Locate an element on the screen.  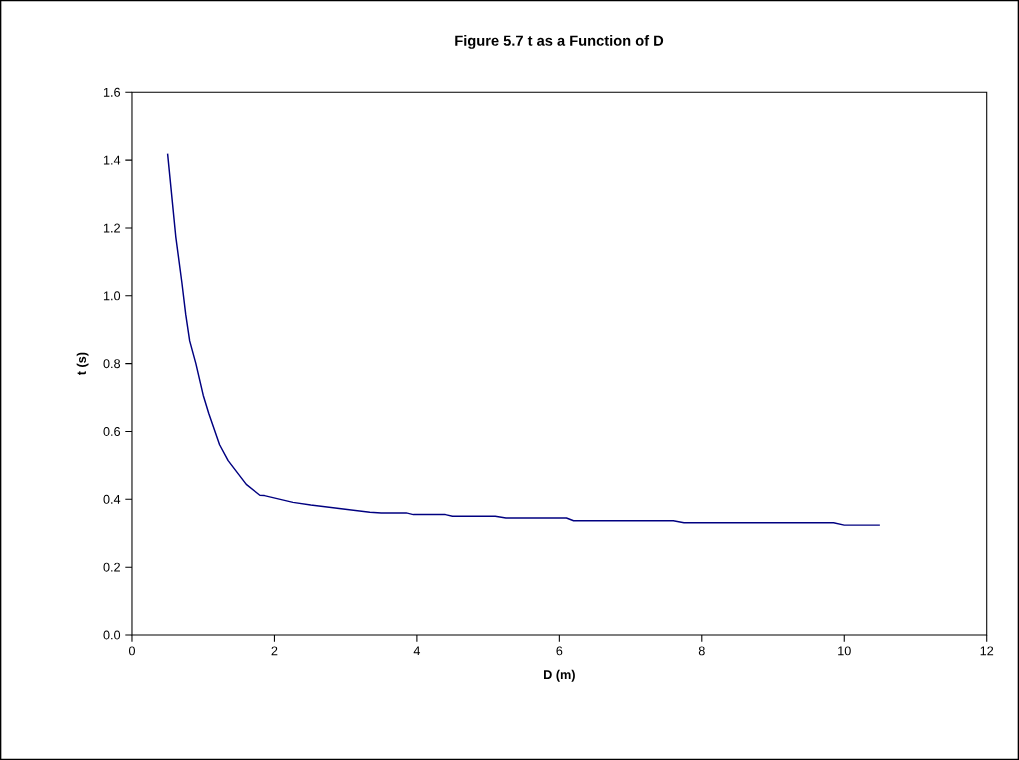
x-tick-label: 8 is located at coordinates (701, 651).